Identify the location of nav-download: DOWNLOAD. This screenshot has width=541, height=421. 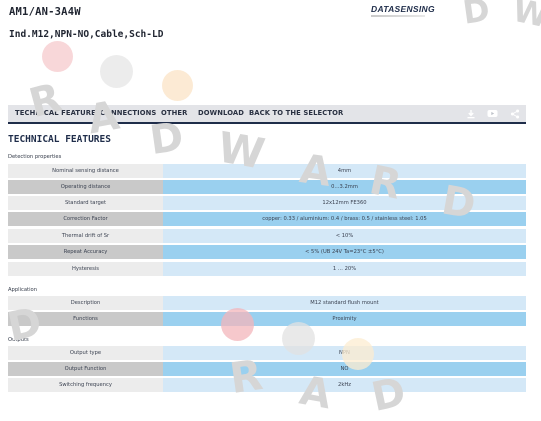
(221, 113).